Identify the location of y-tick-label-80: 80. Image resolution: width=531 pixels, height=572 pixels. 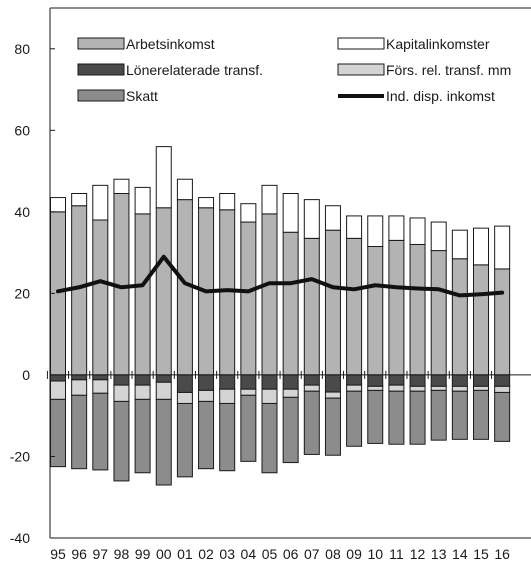
(22, 49).